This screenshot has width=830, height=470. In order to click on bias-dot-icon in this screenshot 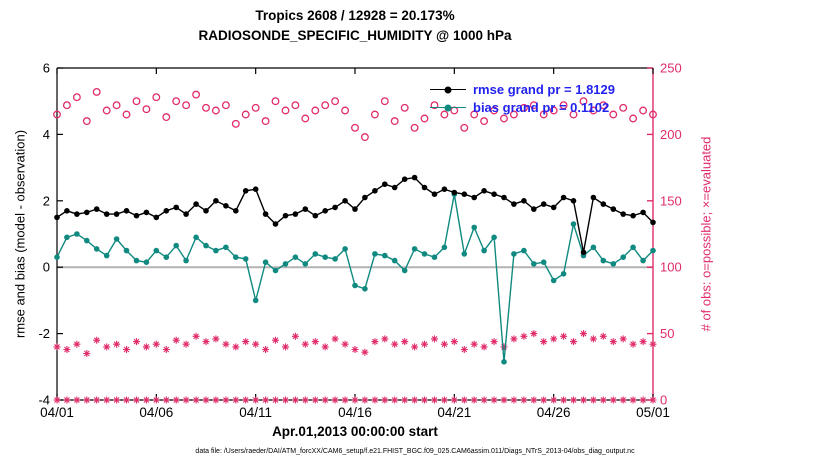, I will do `click(448, 107)`.